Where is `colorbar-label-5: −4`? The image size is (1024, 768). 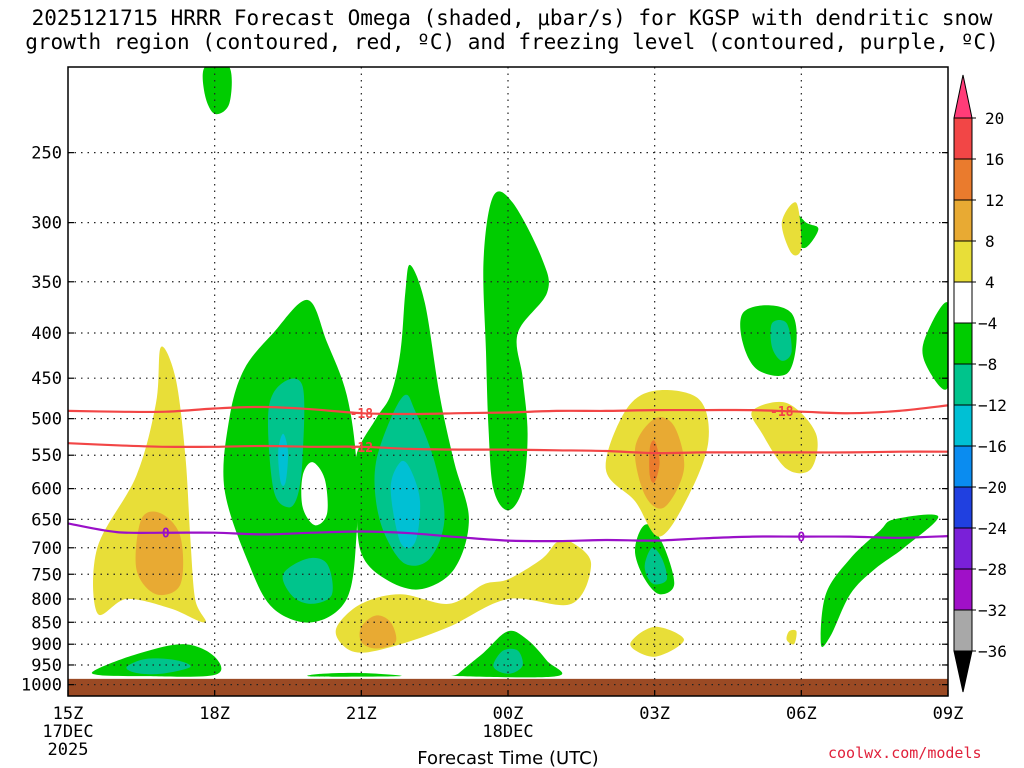
colorbar-label-5: −4 is located at coordinates (987, 323).